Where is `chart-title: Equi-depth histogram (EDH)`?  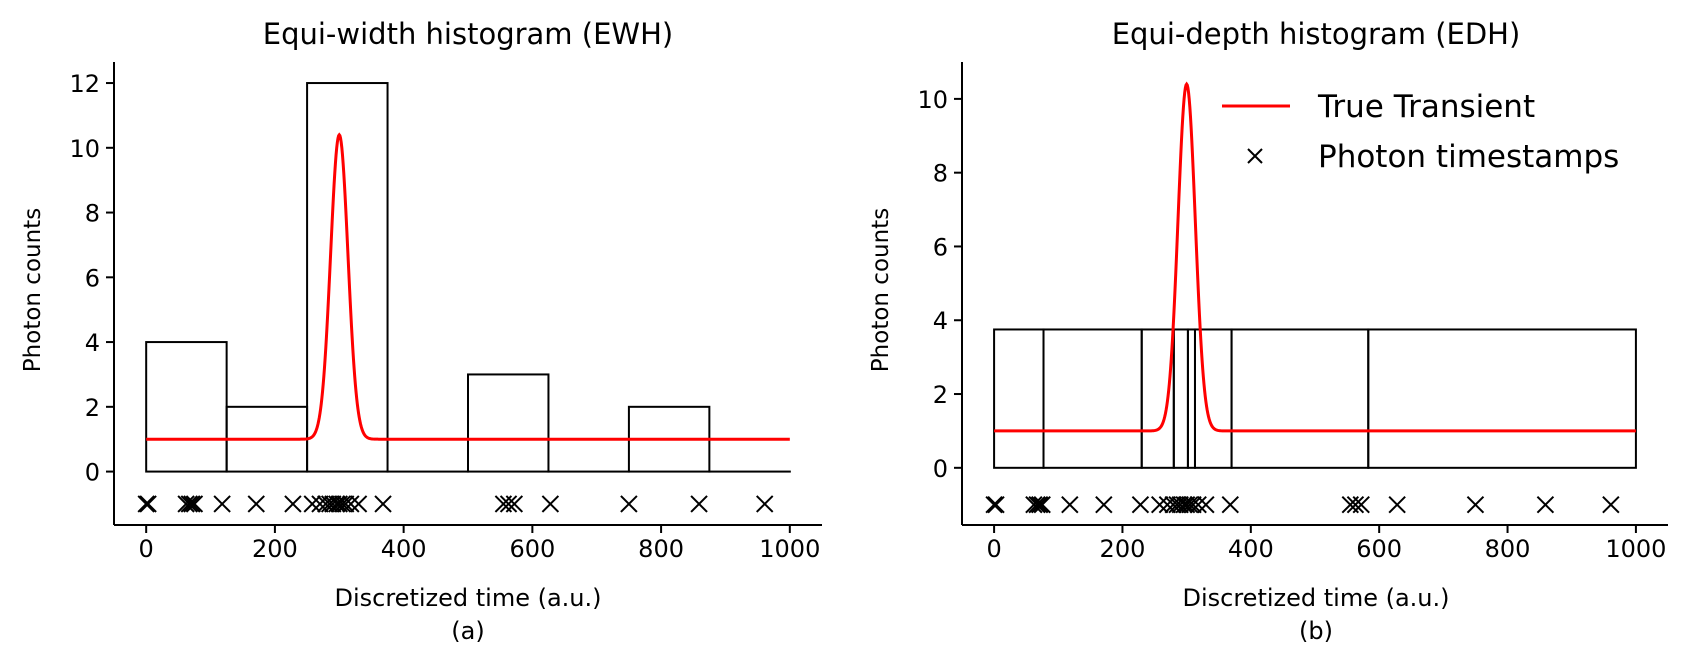 chart-title: Equi-depth histogram (EDH) is located at coordinates (1316, 34).